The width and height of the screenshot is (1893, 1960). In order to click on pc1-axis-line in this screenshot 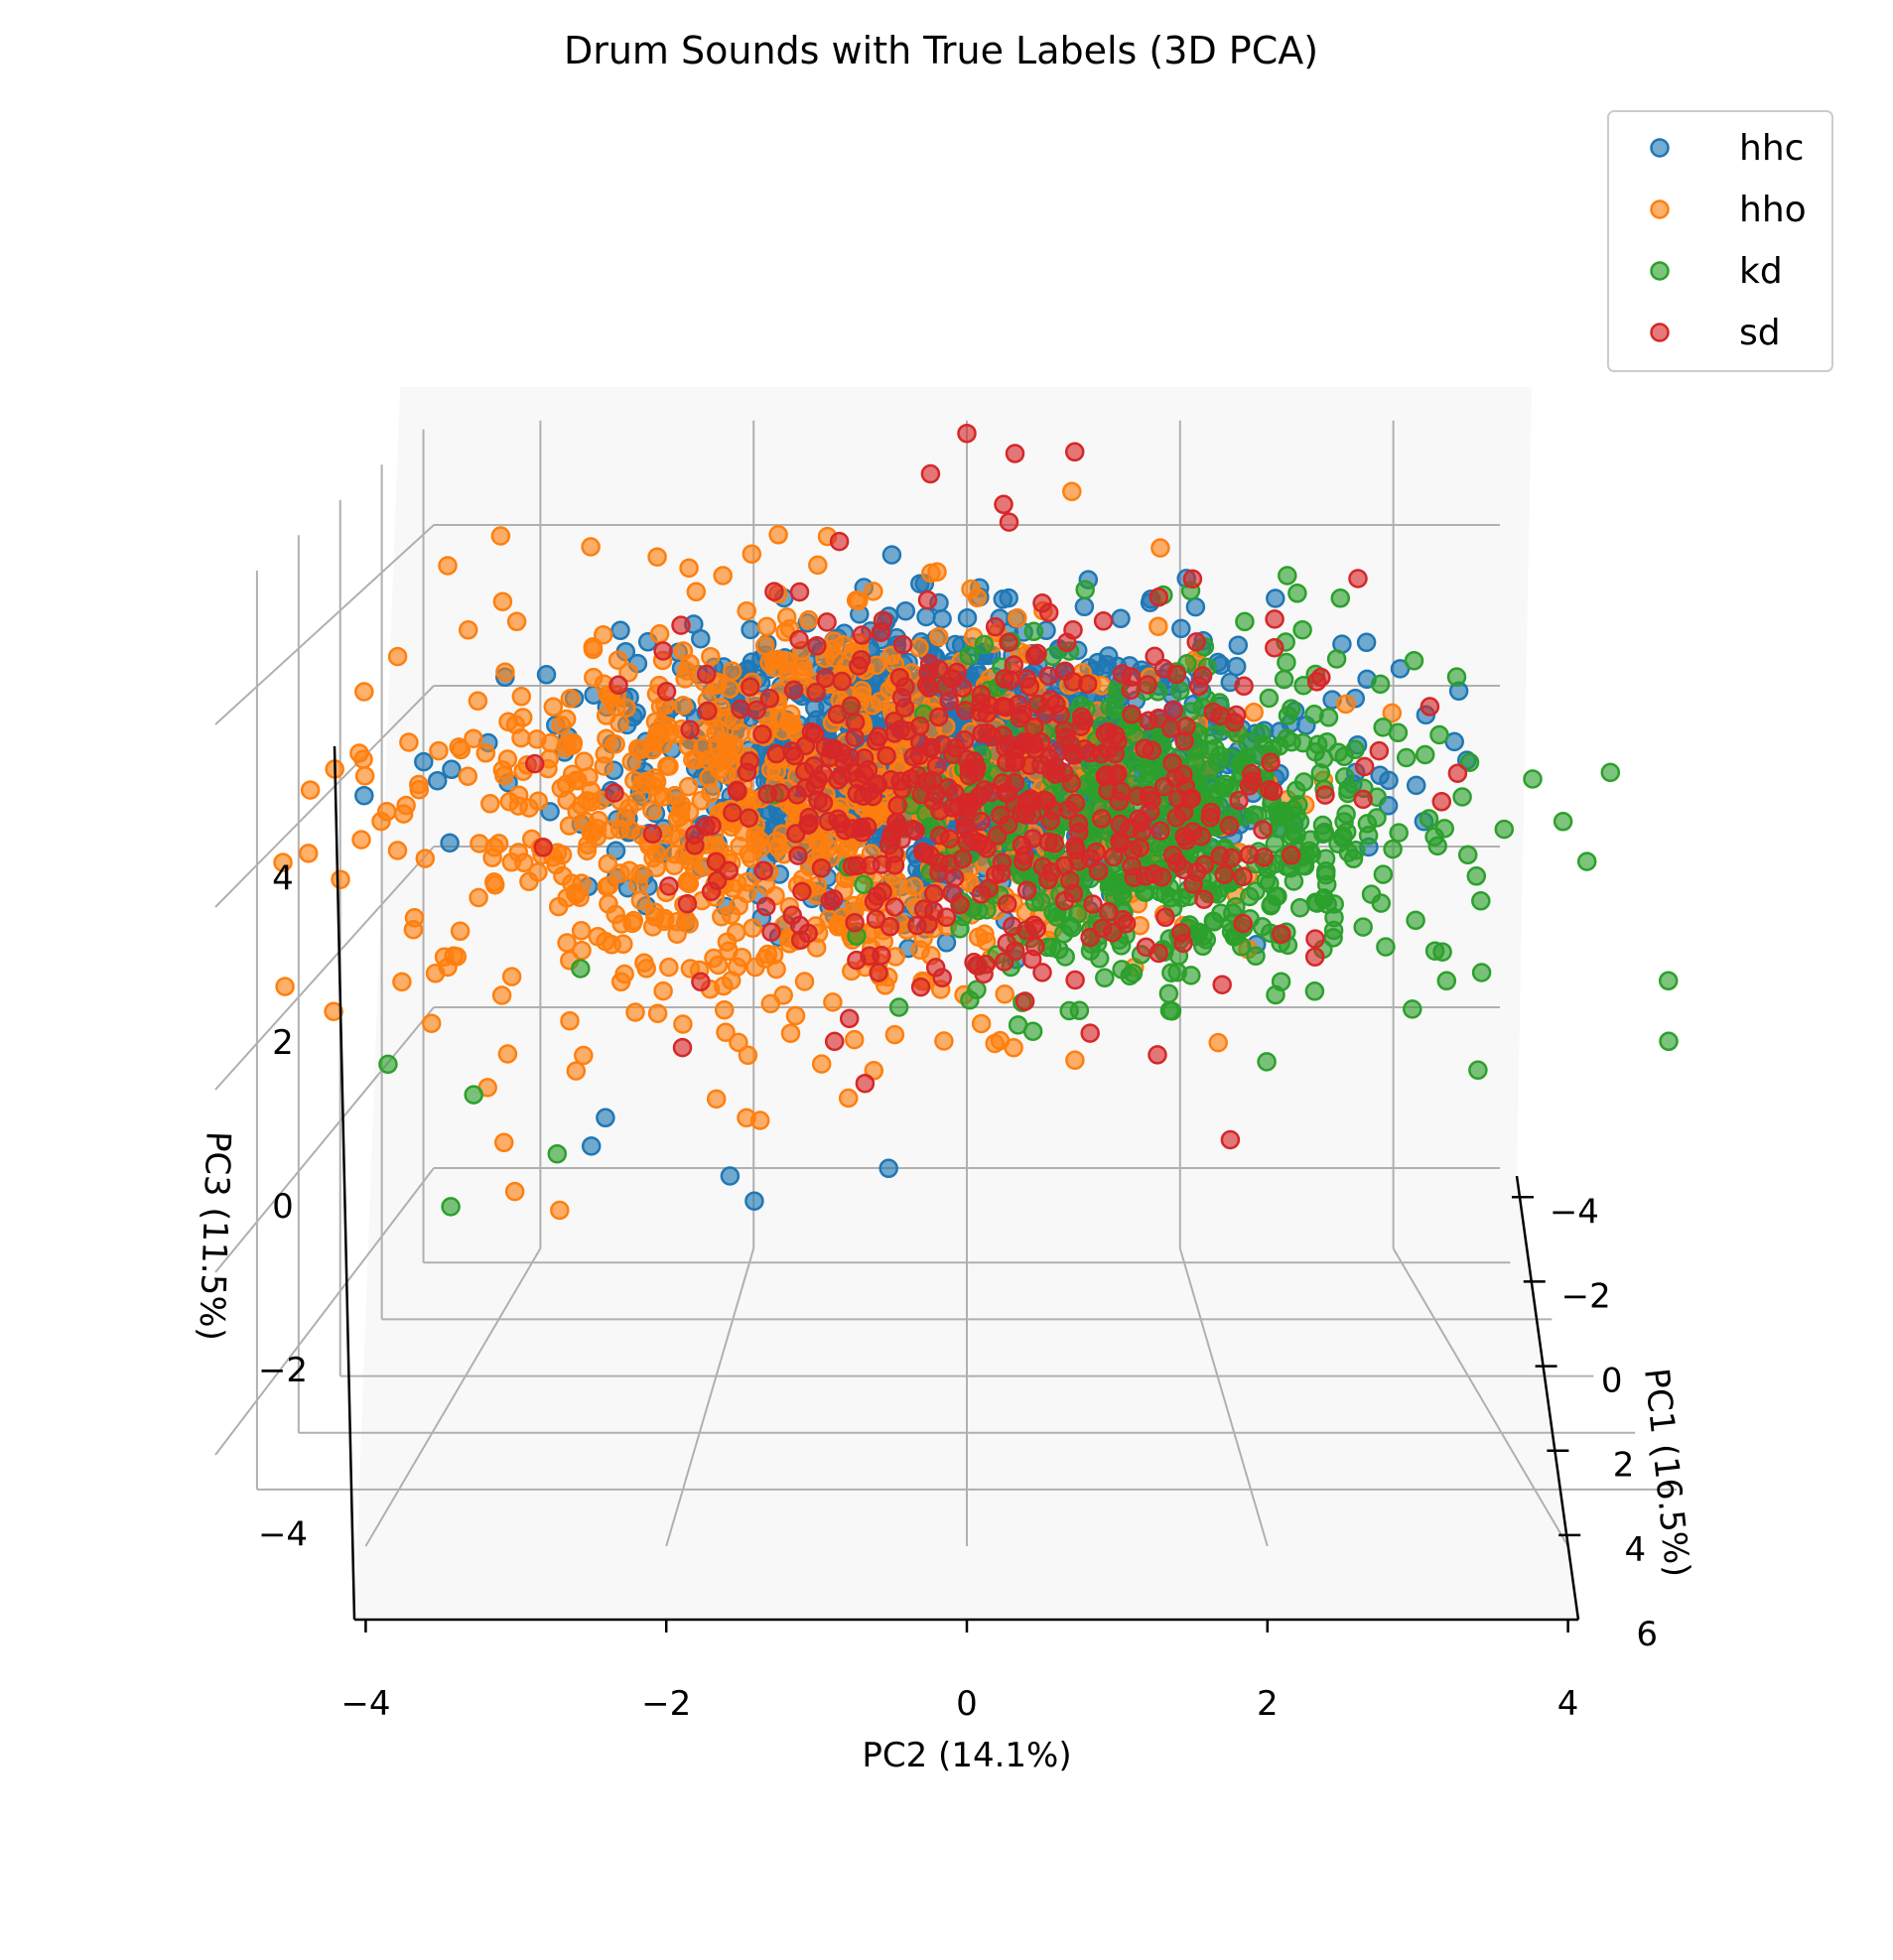, I will do `click(1547, 1398)`.